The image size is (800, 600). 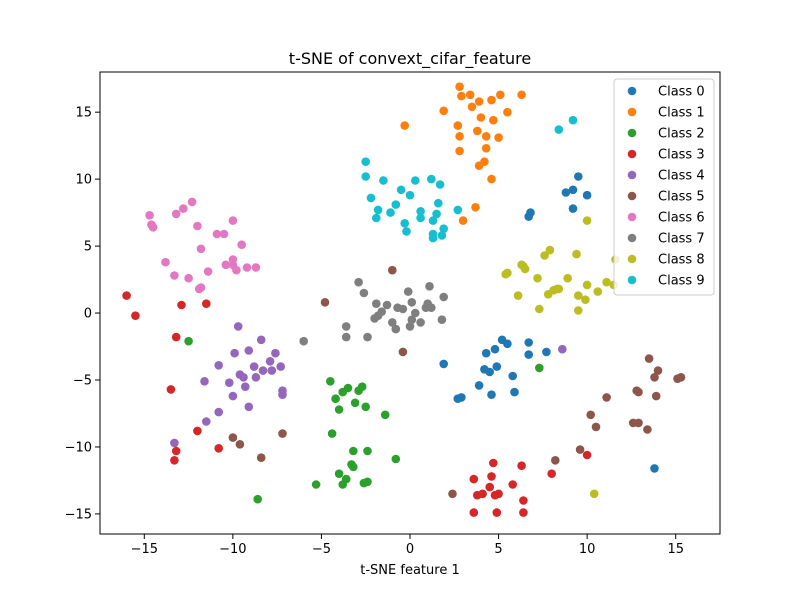 I want to click on x-tick-label: 5, so click(x=498, y=549).